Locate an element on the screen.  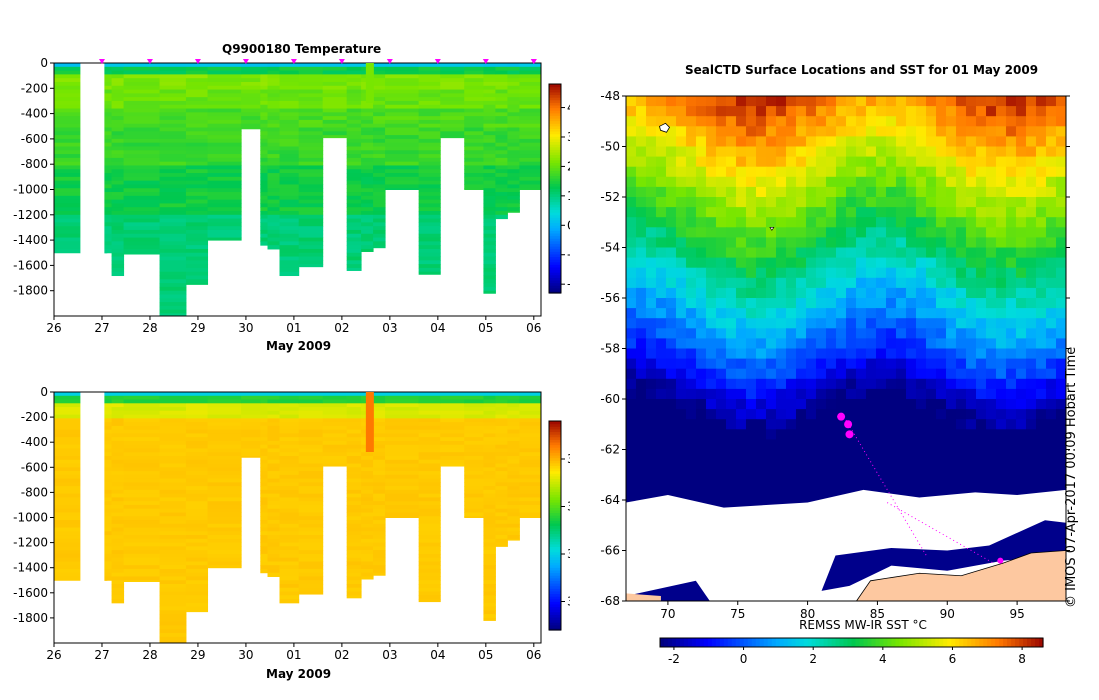
seal-track is located at coordinates (885, 486).